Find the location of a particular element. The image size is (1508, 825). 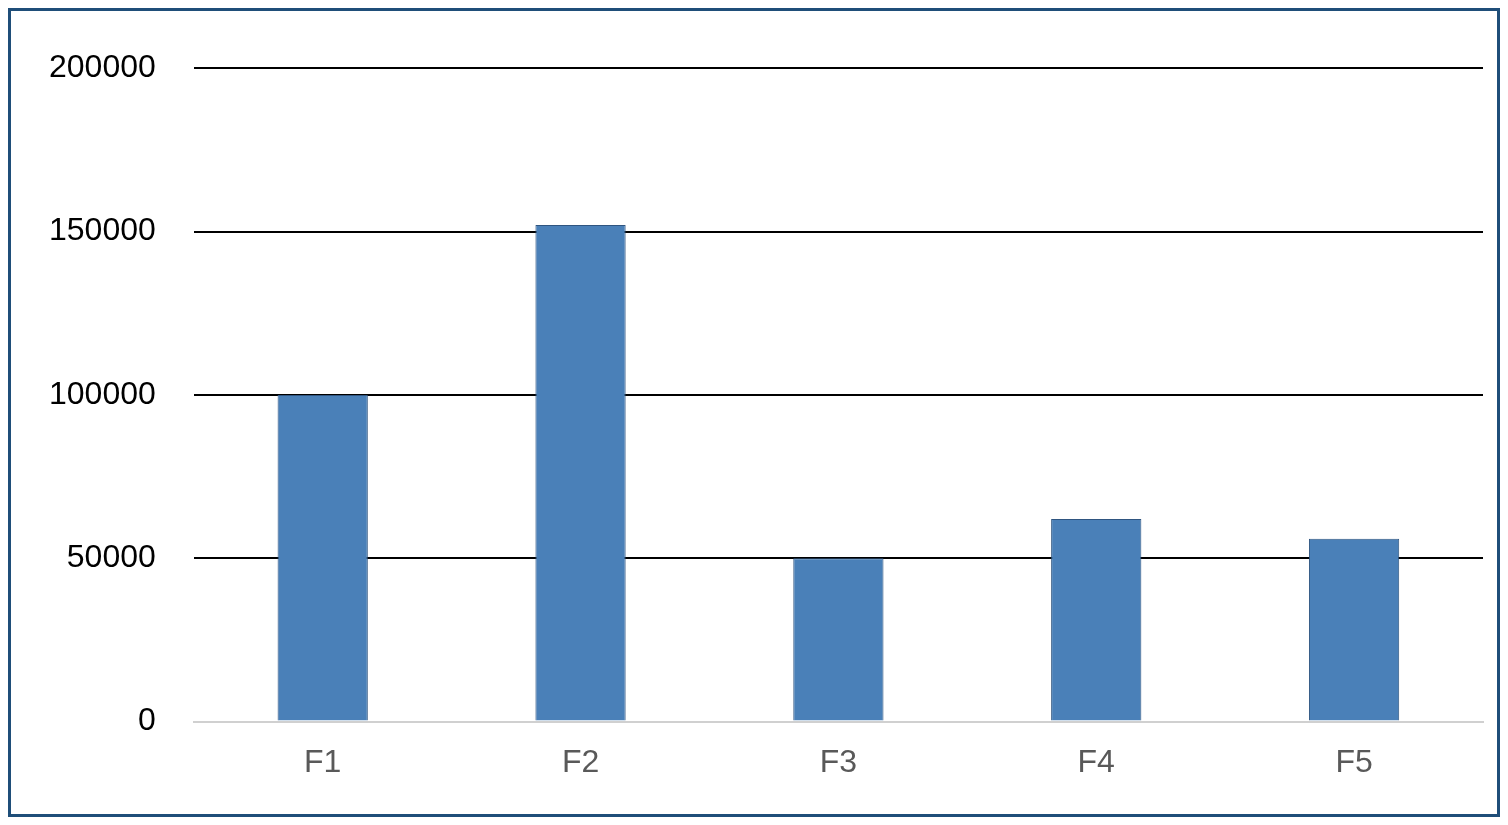

y-tick-label: 0 is located at coordinates (146, 719).